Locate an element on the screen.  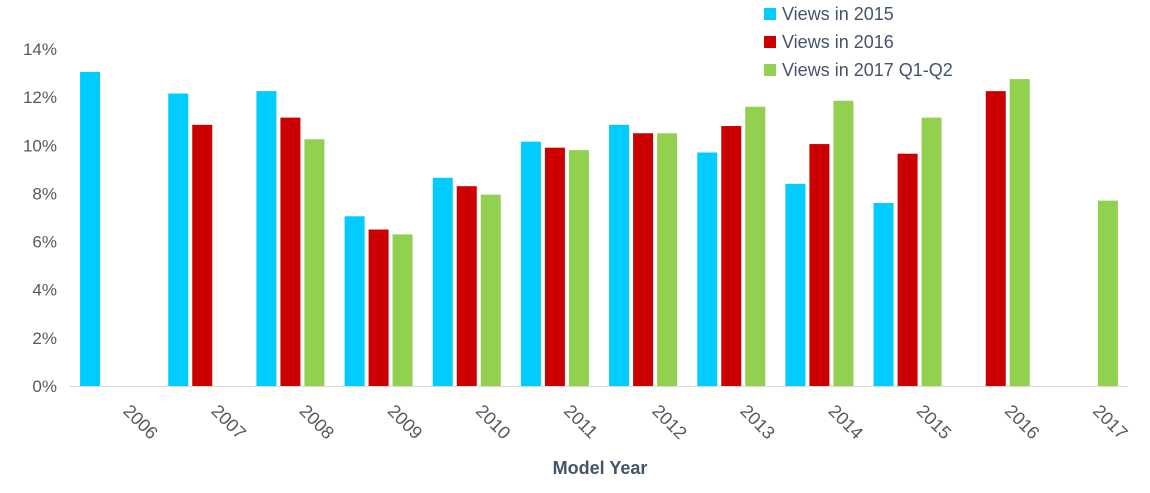
x-tick-label: 2008 is located at coordinates (317, 422).